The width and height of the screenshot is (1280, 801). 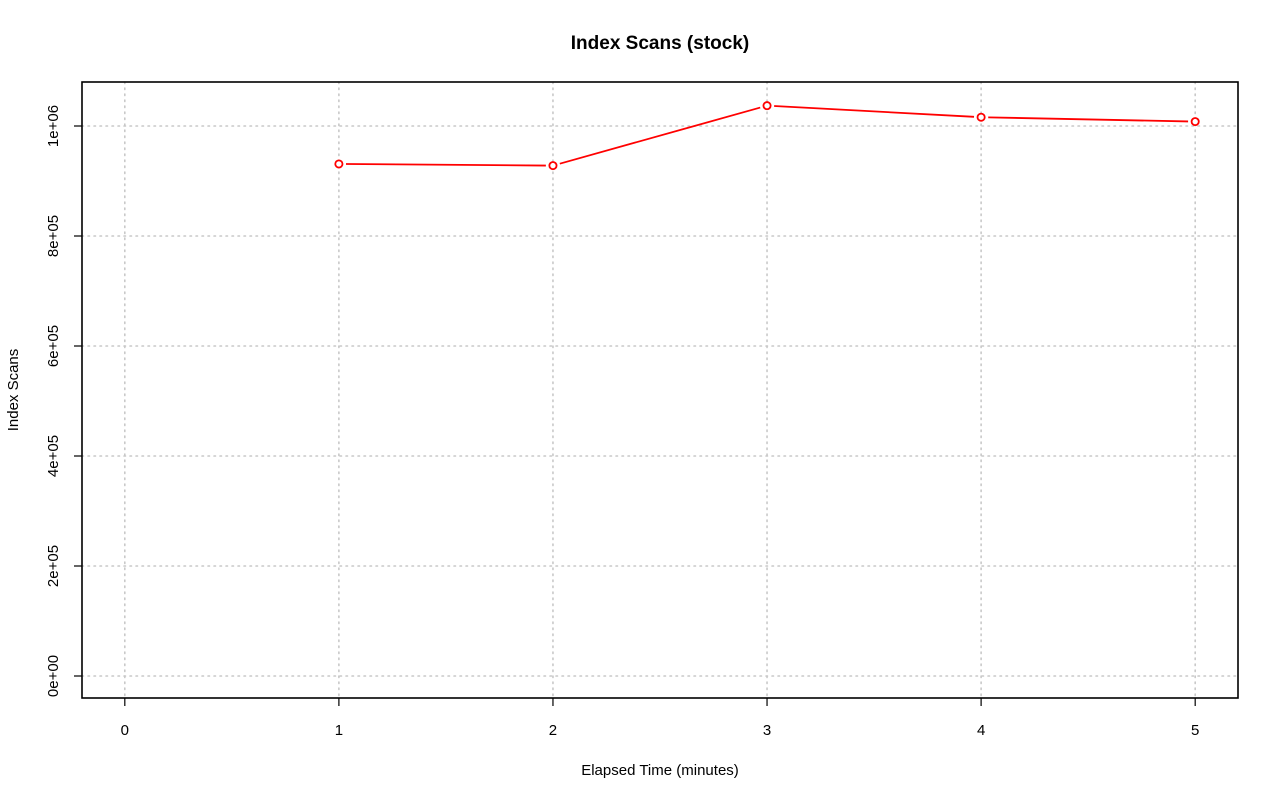 I want to click on x-tick-label-3: 3, so click(x=767, y=730).